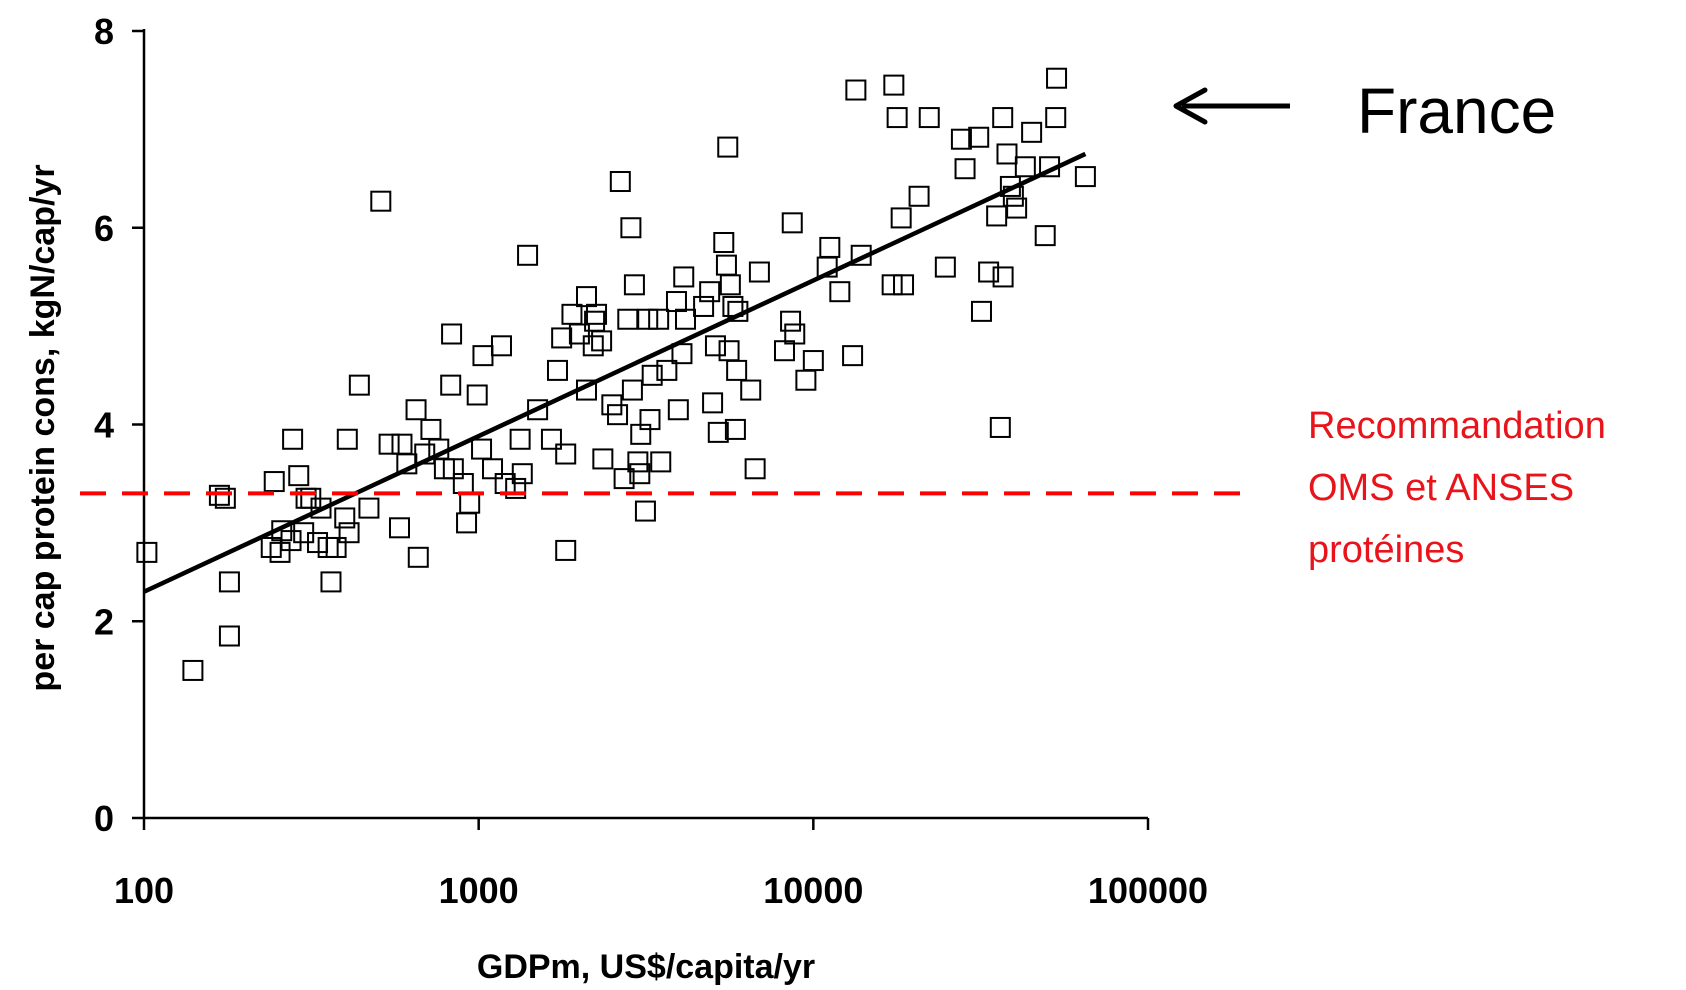  I want to click on france-label: France, so click(1456, 111).